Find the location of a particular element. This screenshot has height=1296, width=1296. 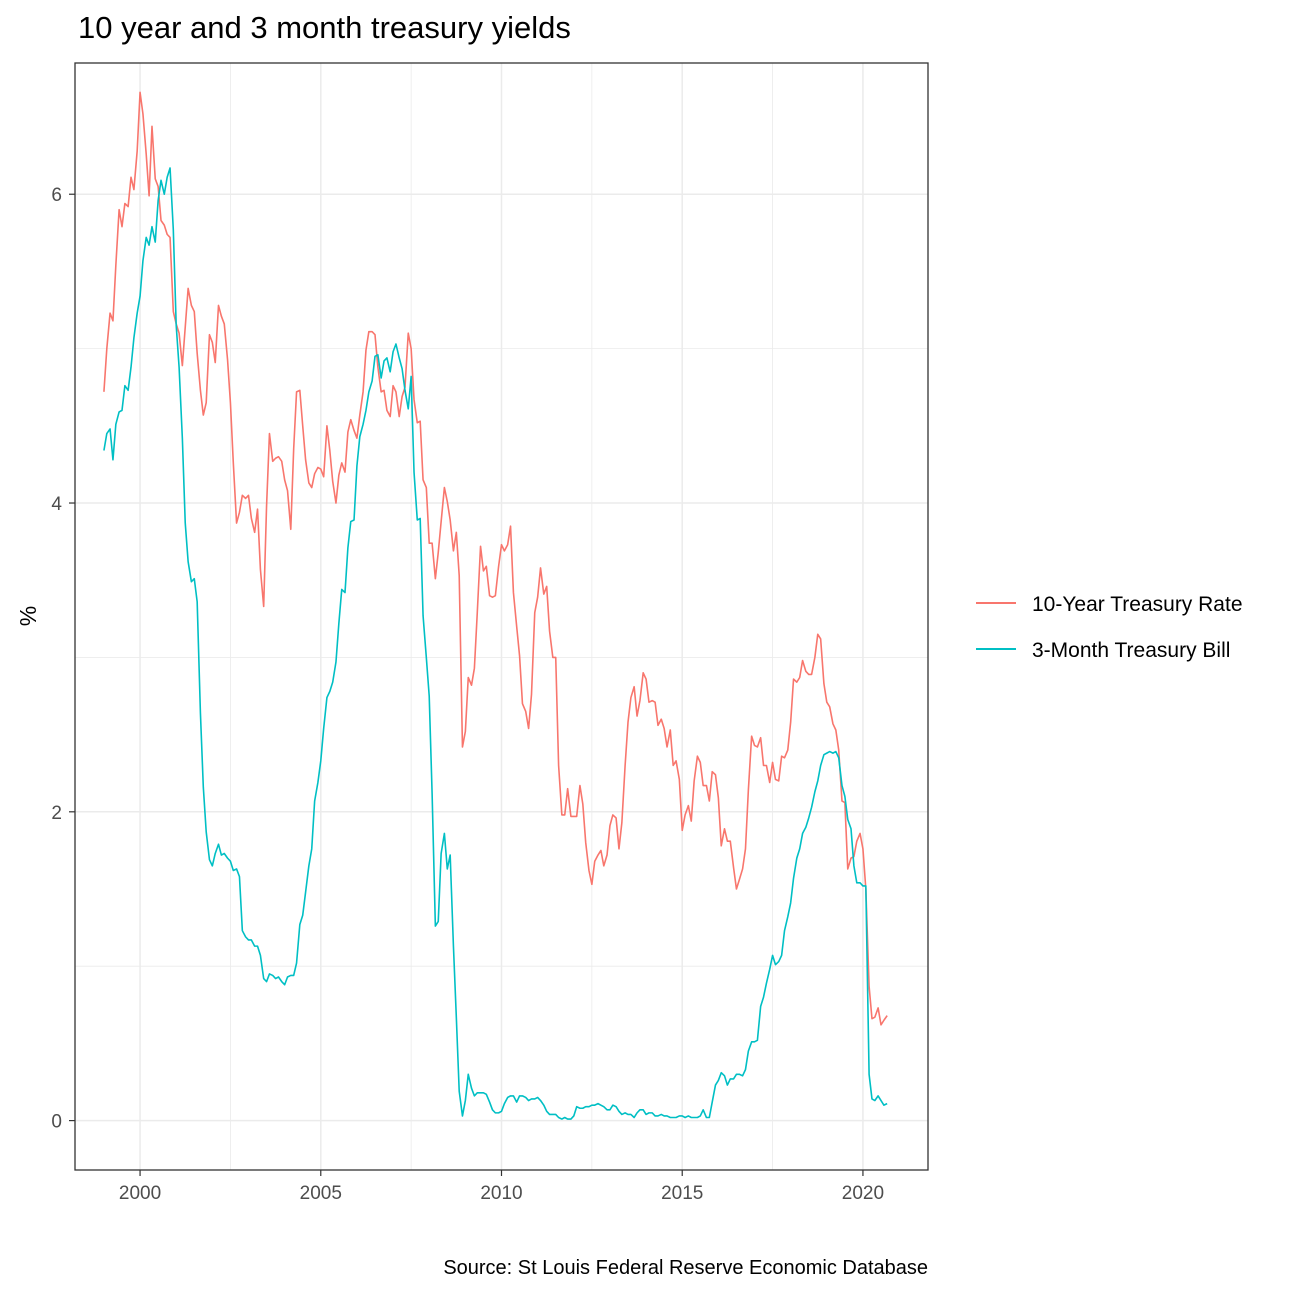

y-tick-label: 6 is located at coordinates (56, 195).